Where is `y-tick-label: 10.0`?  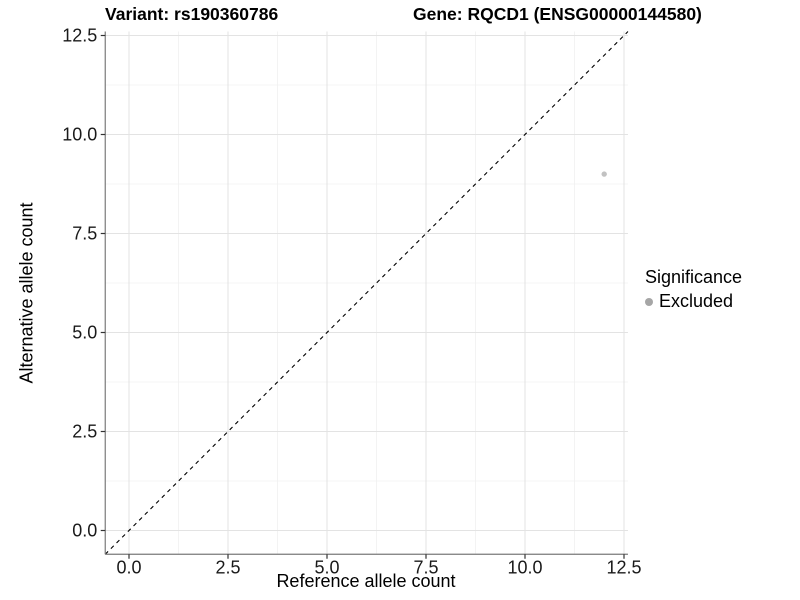 y-tick-label: 10.0 is located at coordinates (79, 135).